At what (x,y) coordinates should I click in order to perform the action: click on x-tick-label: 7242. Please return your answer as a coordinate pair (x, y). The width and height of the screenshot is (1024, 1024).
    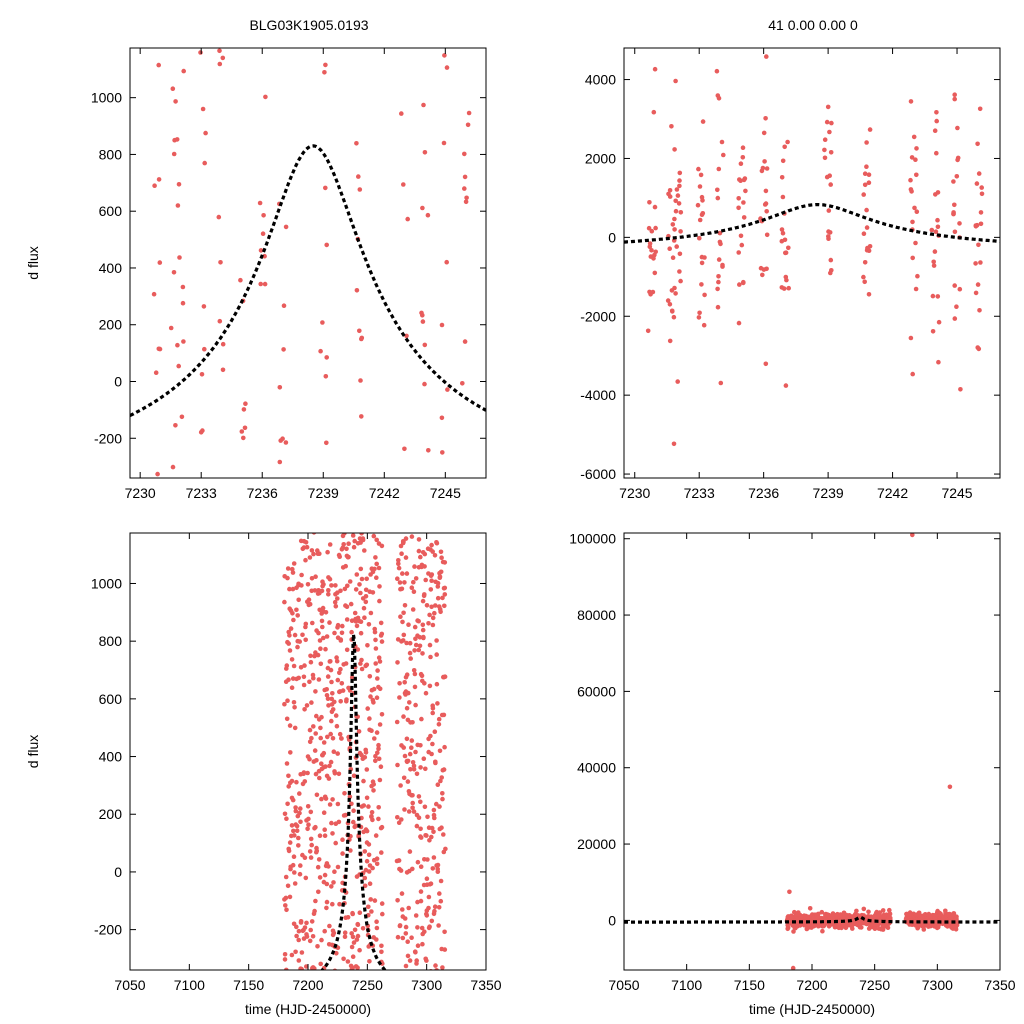
    Looking at the image, I should click on (384, 493).